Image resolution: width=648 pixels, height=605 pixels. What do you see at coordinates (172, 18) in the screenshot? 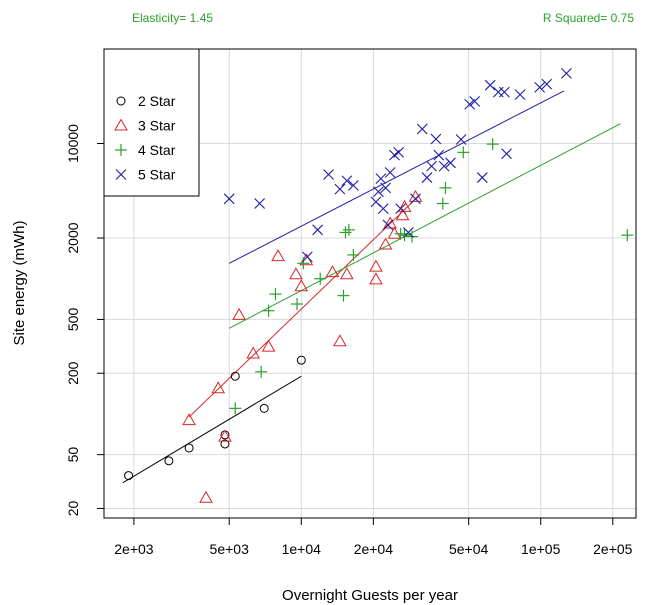
I see `elasticity-label: Elasticity= 1.45` at bounding box center [172, 18].